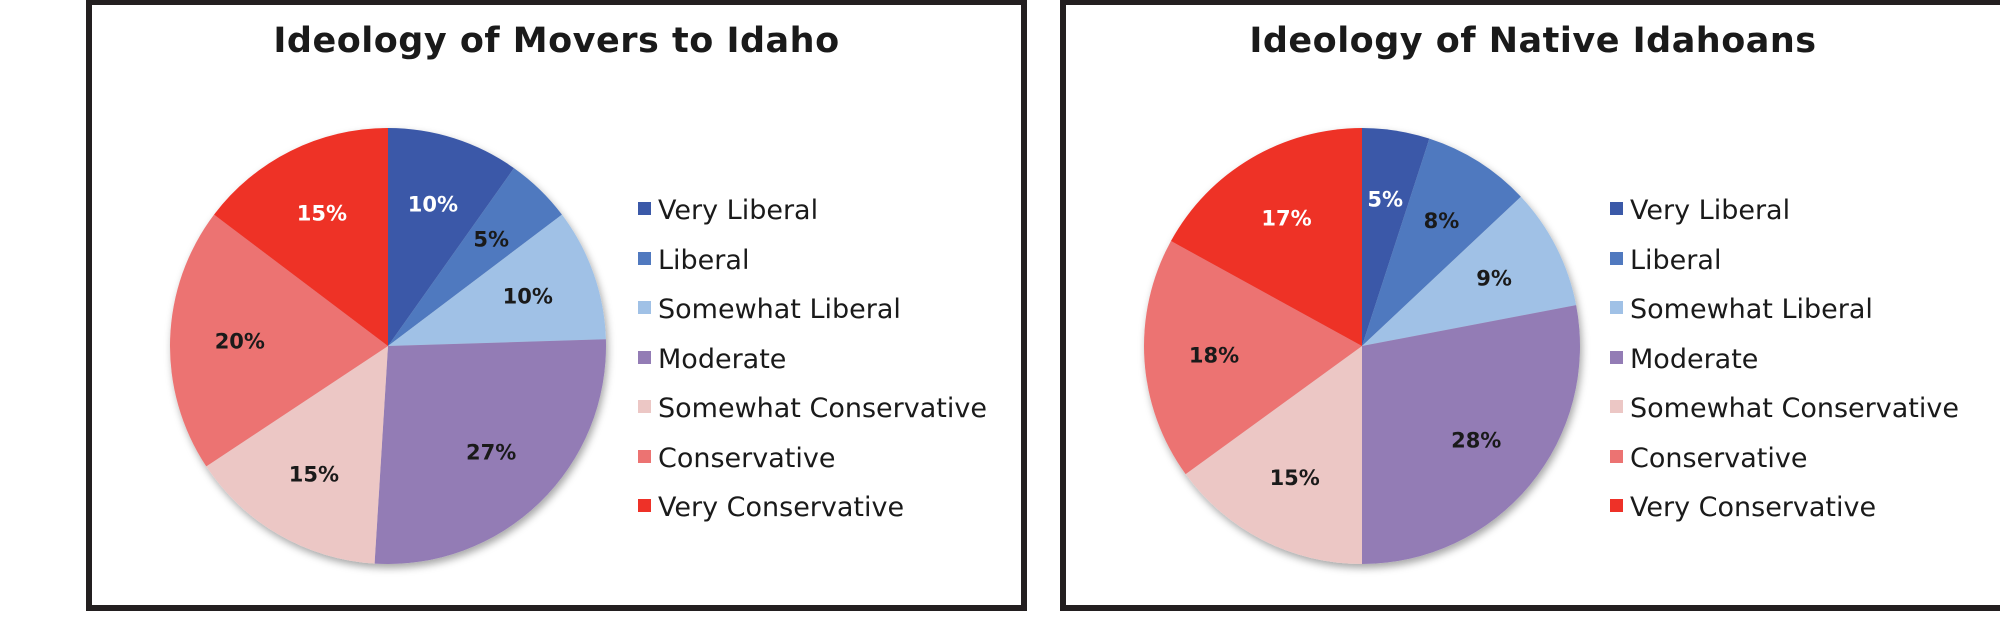  What do you see at coordinates (528, 297) in the screenshot?
I see `slice-label-somewhat-liberal: 10%` at bounding box center [528, 297].